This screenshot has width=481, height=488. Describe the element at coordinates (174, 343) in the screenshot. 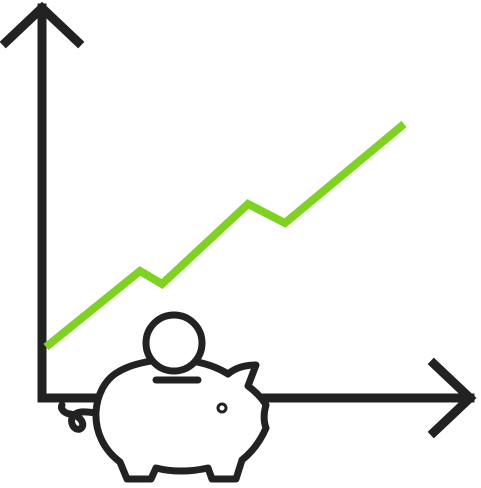

I see `coin-icon` at that location.